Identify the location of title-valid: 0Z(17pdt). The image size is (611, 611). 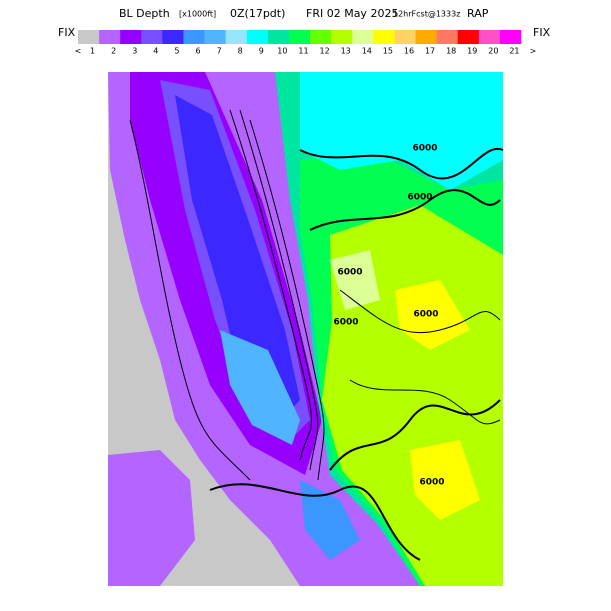
(257, 13).